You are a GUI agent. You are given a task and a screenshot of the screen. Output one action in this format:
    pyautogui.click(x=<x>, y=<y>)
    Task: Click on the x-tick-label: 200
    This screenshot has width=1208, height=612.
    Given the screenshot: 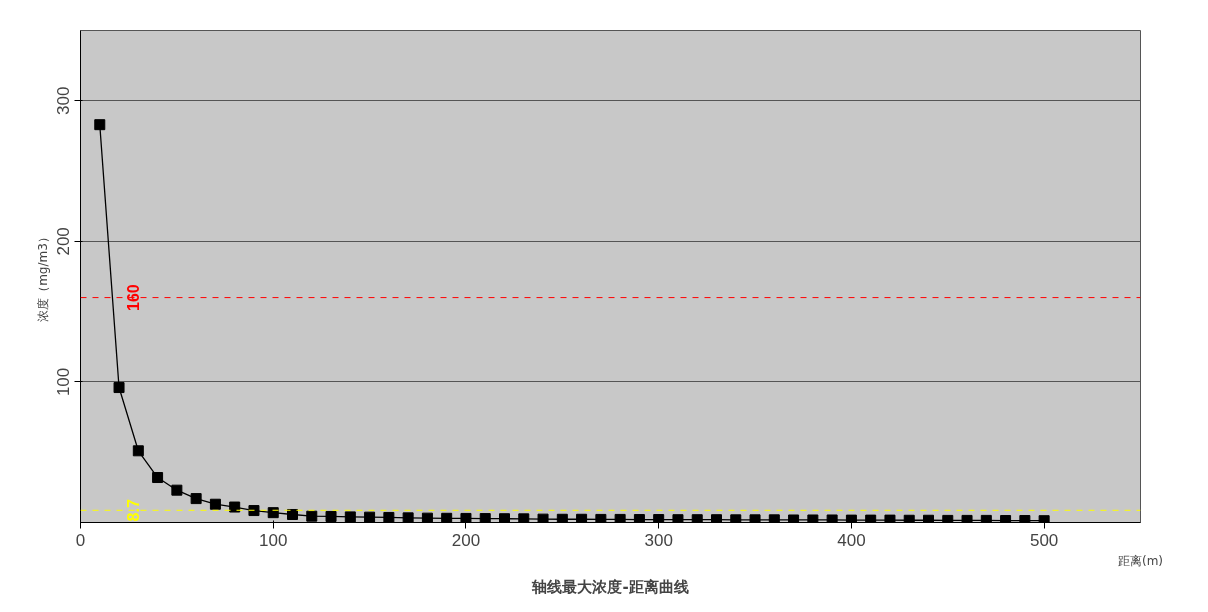 What is the action you would take?
    pyautogui.click(x=466, y=540)
    